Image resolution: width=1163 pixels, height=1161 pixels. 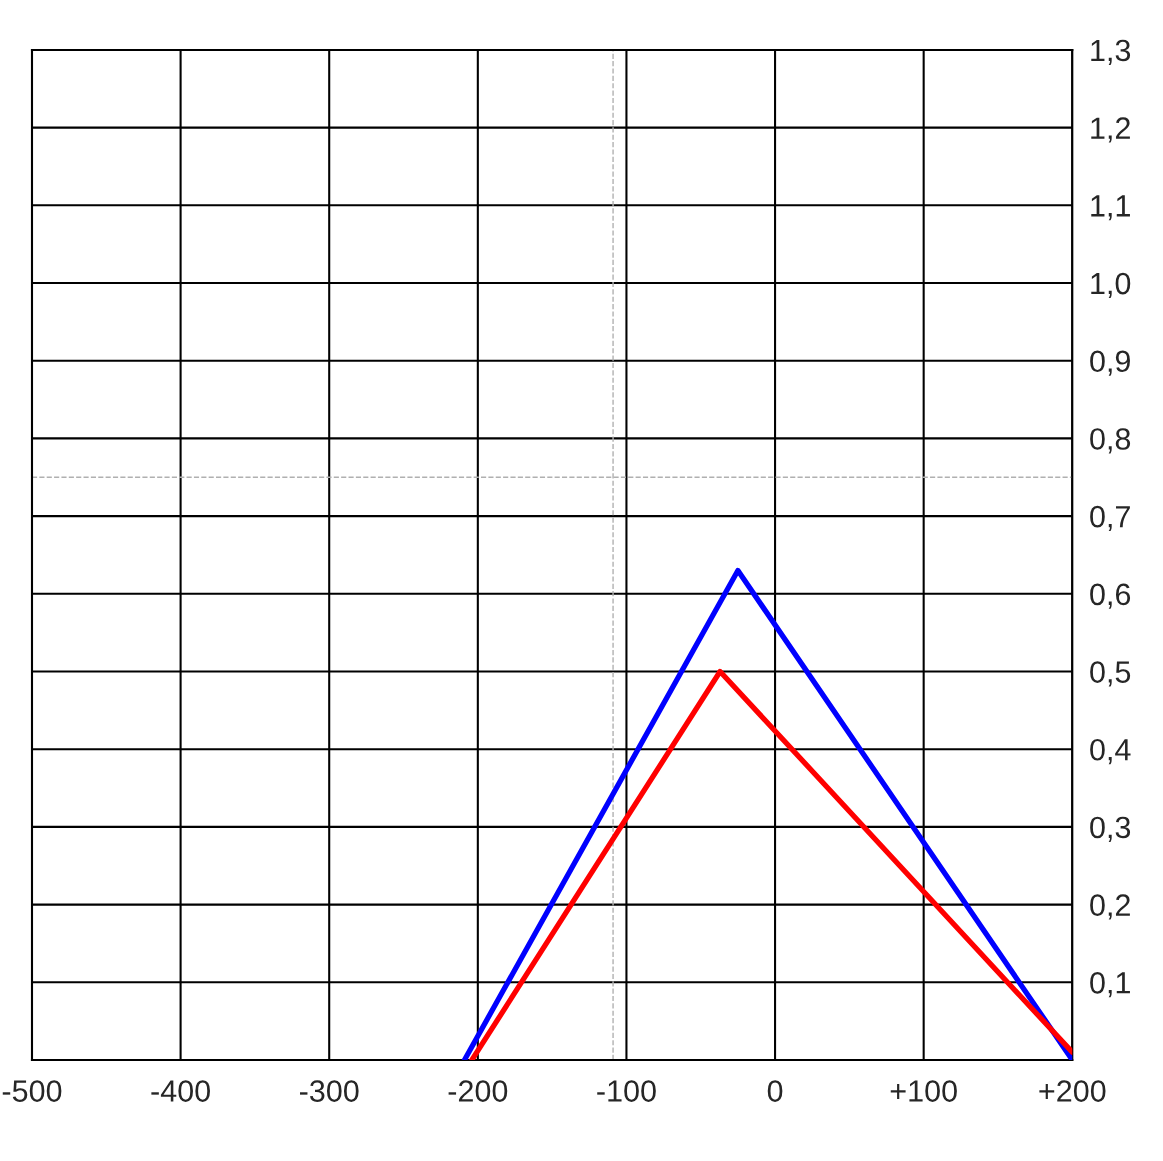 What do you see at coordinates (1110, 208) in the screenshot?
I see `y-tick-label: 1,1` at bounding box center [1110, 208].